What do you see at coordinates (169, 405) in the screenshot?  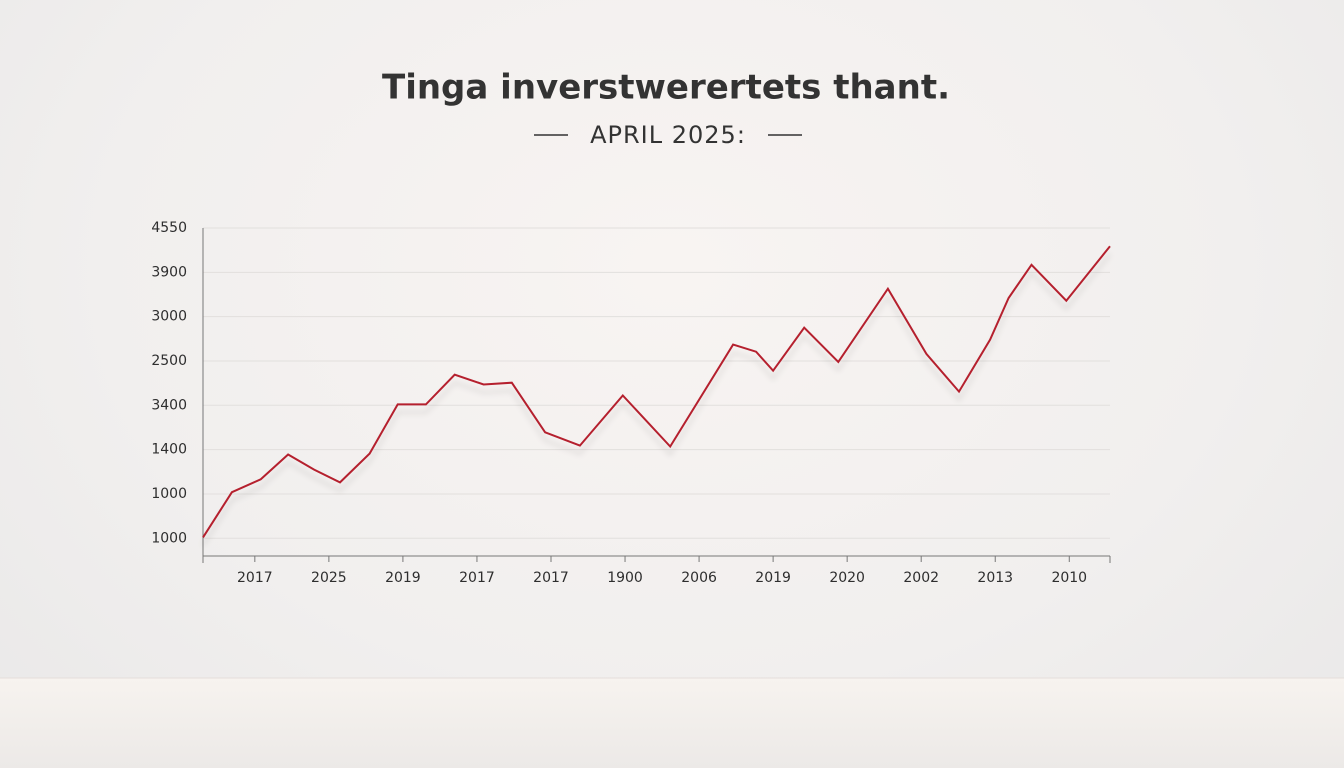 I see `y-tick-label: 3400` at bounding box center [169, 405].